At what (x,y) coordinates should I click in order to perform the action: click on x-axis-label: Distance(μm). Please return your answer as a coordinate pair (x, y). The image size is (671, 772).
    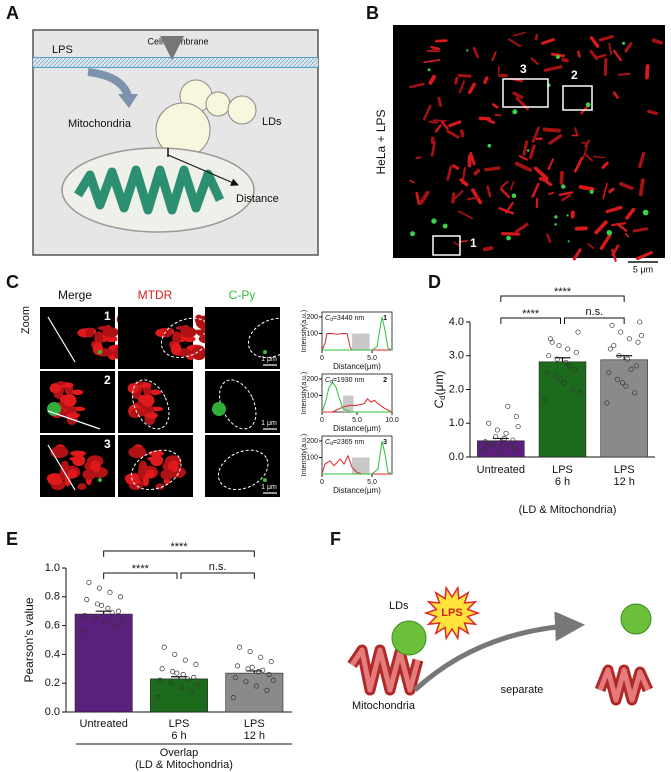
    Looking at the image, I should click on (357, 366).